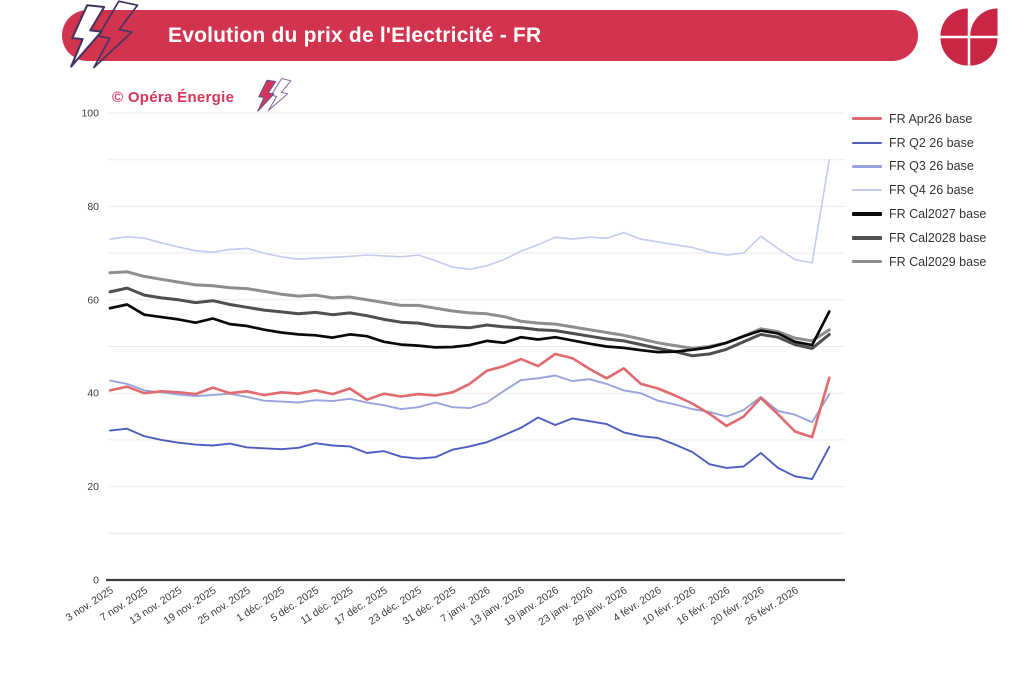  What do you see at coordinates (969, 37) in the screenshot?
I see `opera-energie-logo` at bounding box center [969, 37].